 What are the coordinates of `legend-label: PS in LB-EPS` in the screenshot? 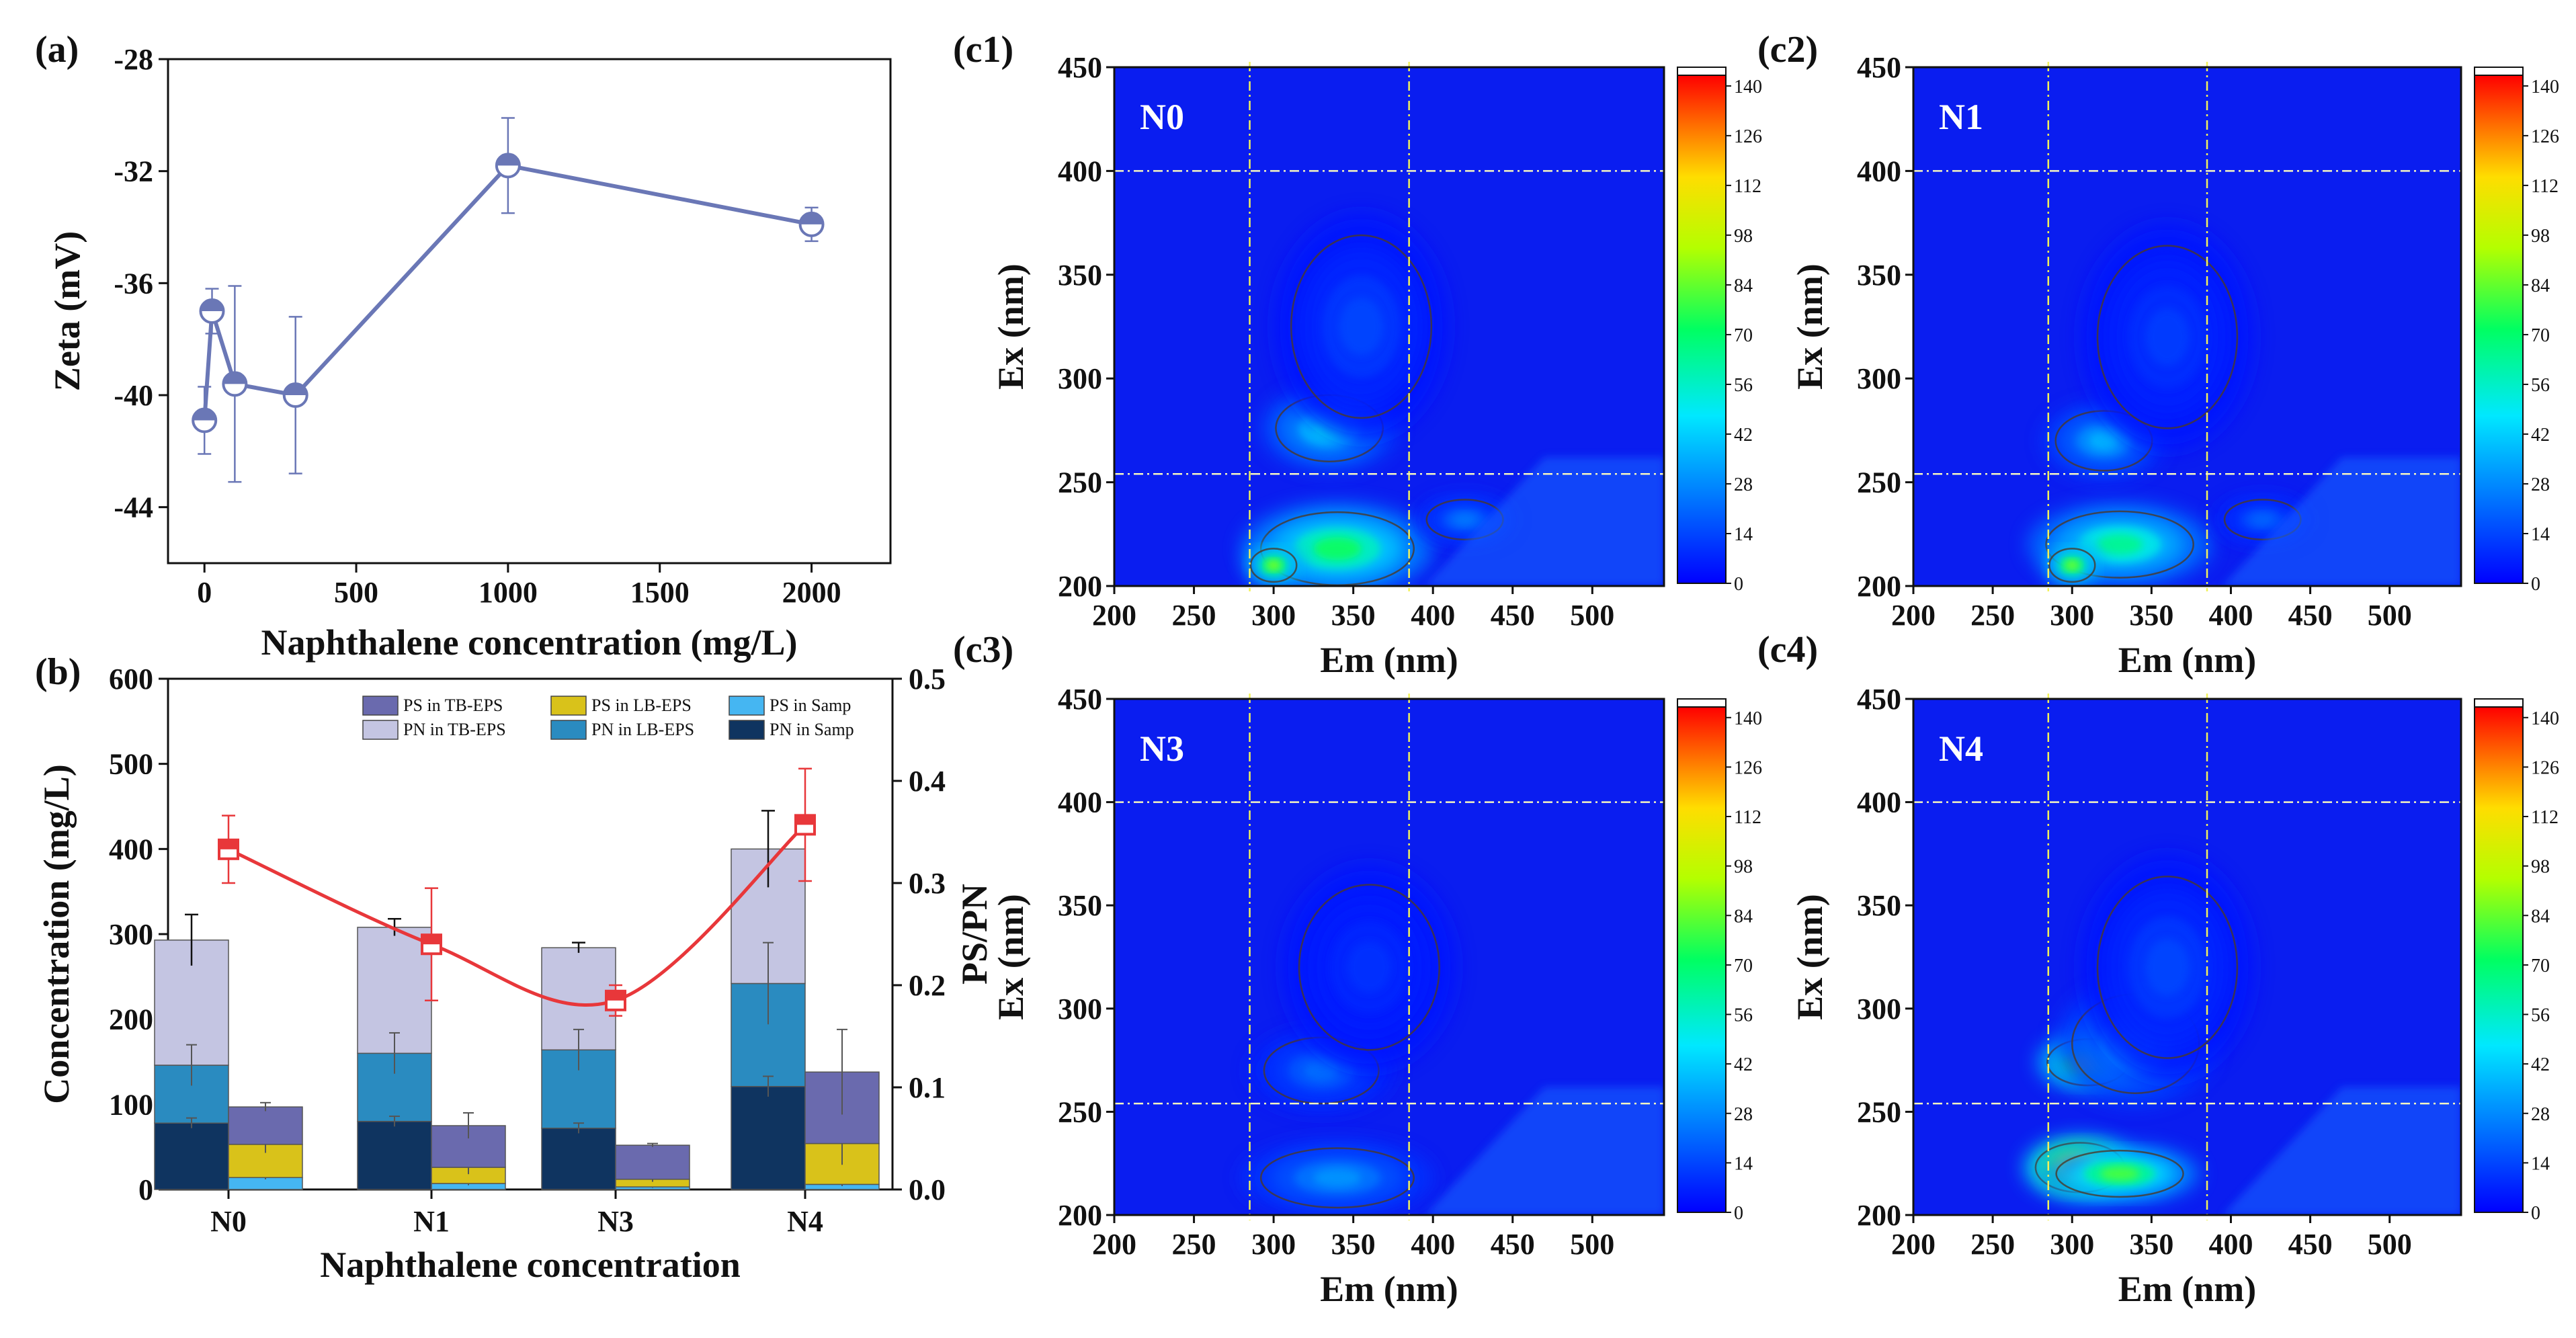 It's located at (641, 705).